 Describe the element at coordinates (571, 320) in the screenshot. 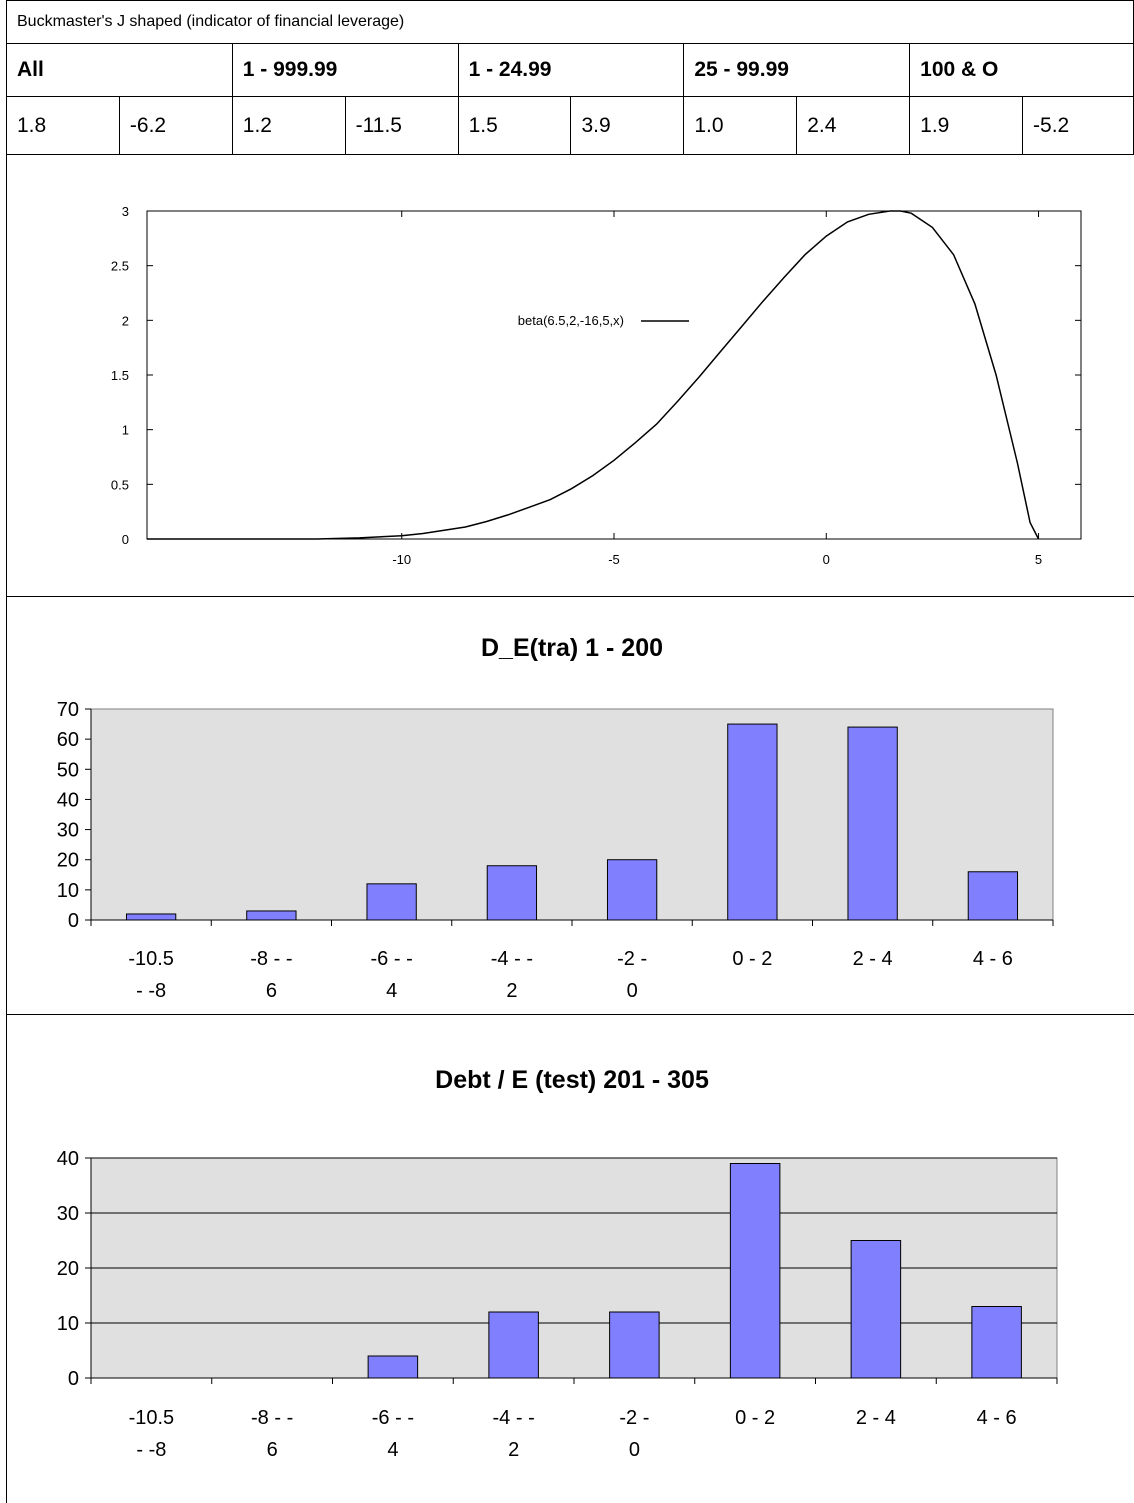

I see `legend-label: beta(6.5,2,-16,5,x)` at that location.